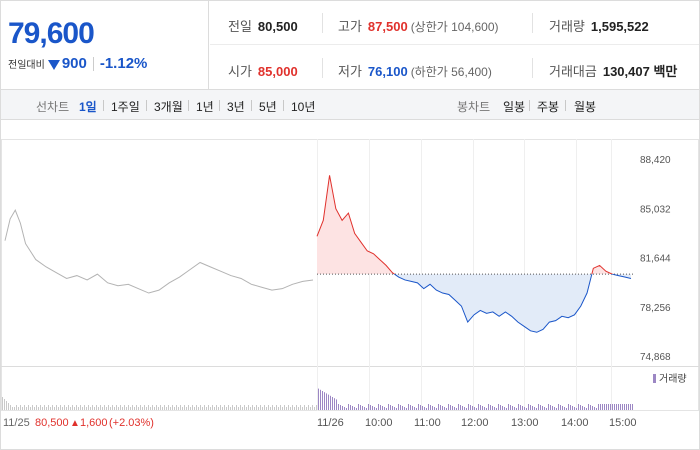 This screenshot has width=700, height=450. I want to click on current-price: 79,600, so click(51, 33).